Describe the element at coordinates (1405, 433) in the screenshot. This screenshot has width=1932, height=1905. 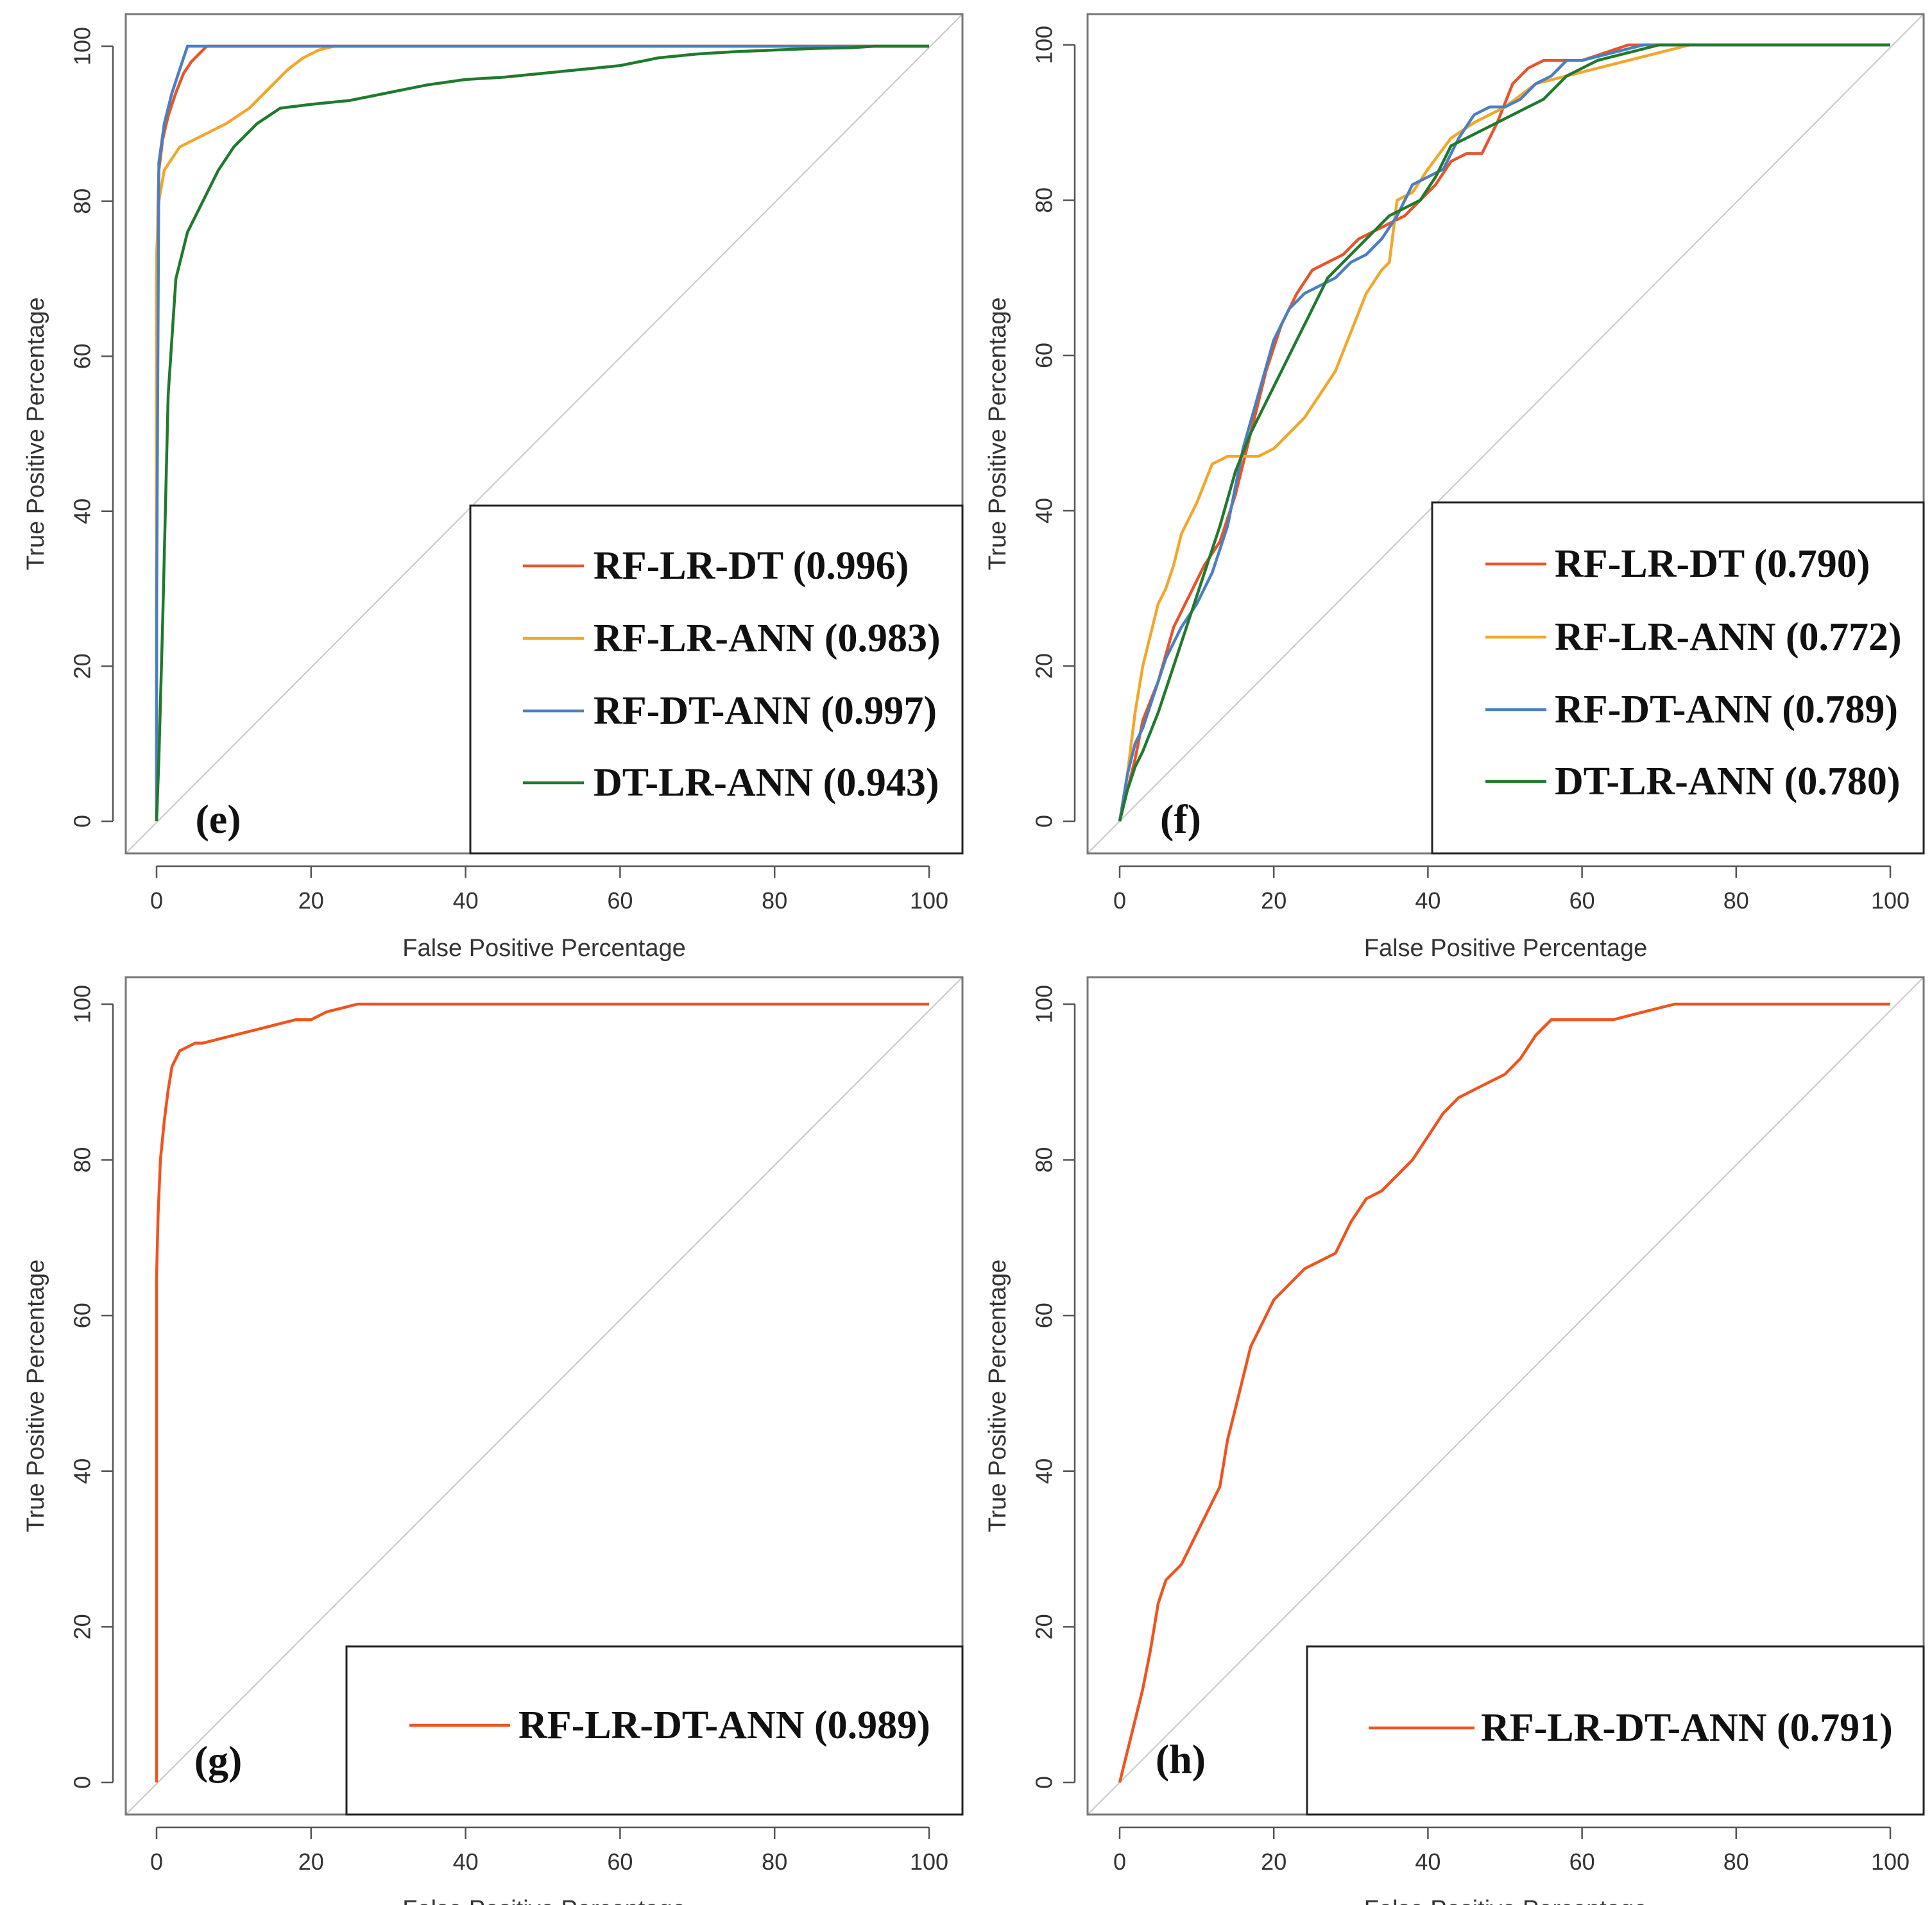
I see `roc-curve-rf-lr-ann` at that location.